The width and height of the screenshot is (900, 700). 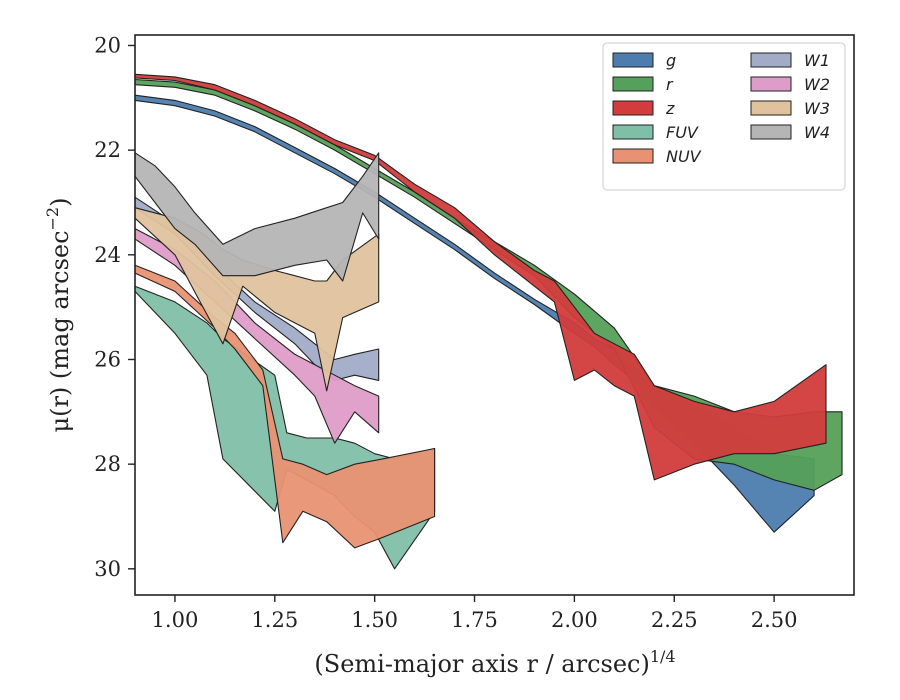 What do you see at coordinates (107, 150) in the screenshot?
I see `y-tick-label: 22` at bounding box center [107, 150].